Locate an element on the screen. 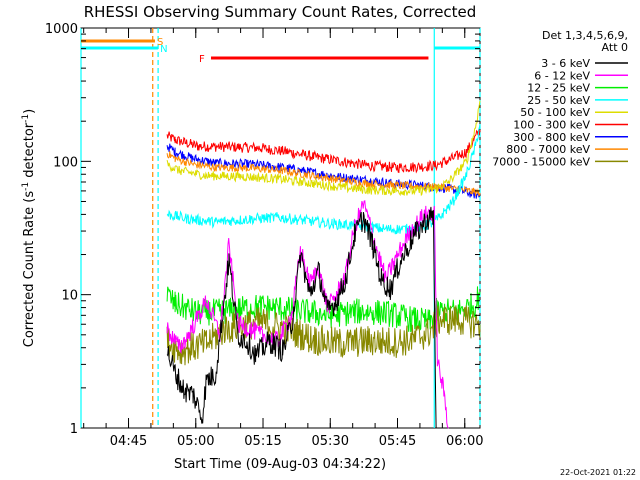 This screenshot has height=480, width=640. legend-entry-label: 6 - 12 keV is located at coordinates (562, 75).